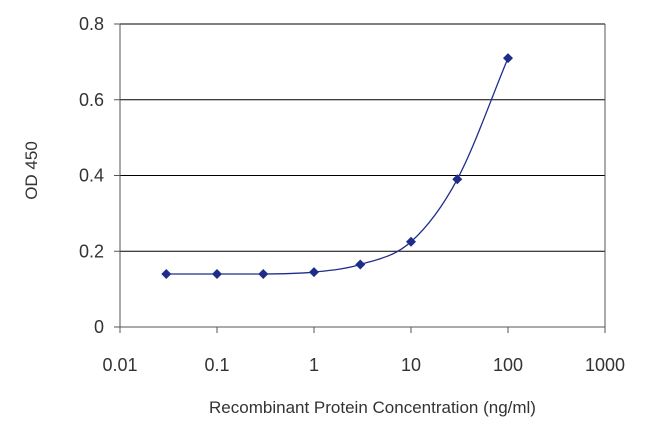  I want to click on y-tick-label: 0.2, so click(91, 251).